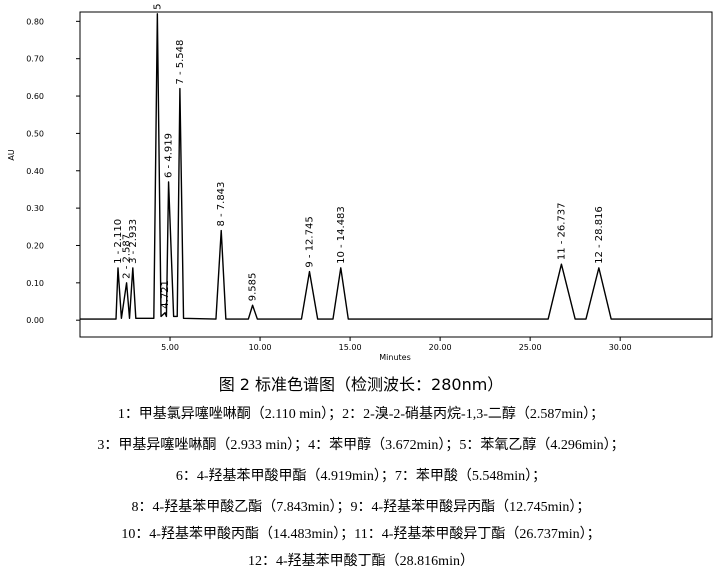 Image resolution: width=722 pixels, height=572 pixels. Describe the element at coordinates (133, 241) in the screenshot. I see `peak-label: 3 - 2.933` at that location.